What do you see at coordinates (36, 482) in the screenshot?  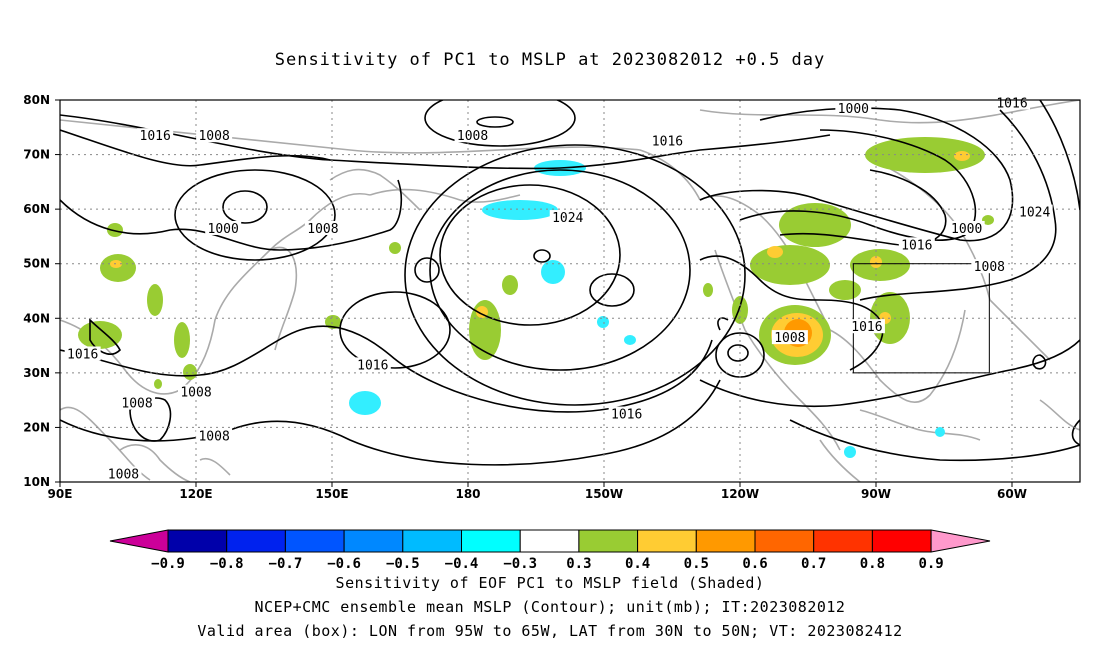 I see `lat-tick-label: 10N` at bounding box center [36, 482].